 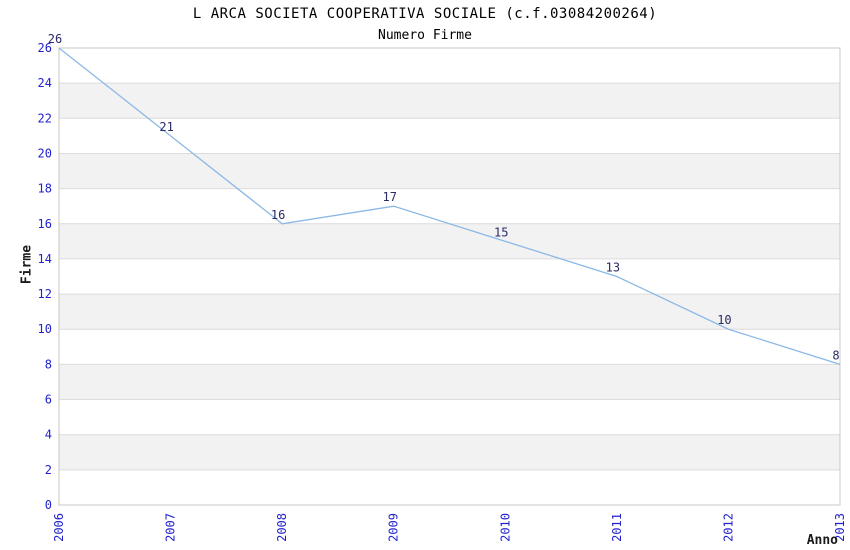 I want to click on data-point-label: 17, so click(x=389, y=197).